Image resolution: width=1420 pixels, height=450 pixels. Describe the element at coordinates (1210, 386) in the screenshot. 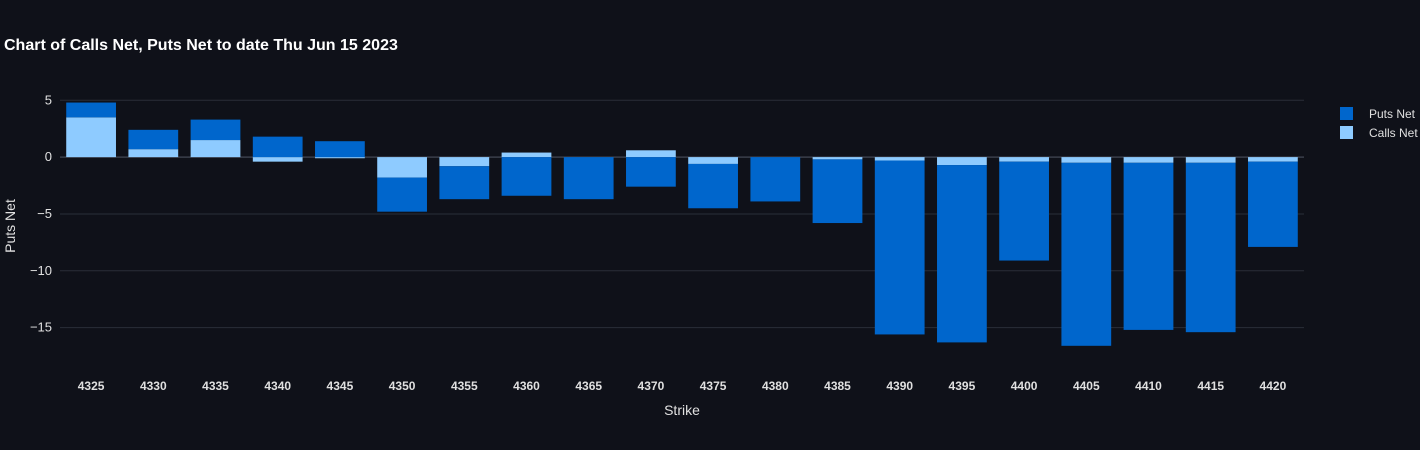

I see `x-tick-label: 4415` at that location.